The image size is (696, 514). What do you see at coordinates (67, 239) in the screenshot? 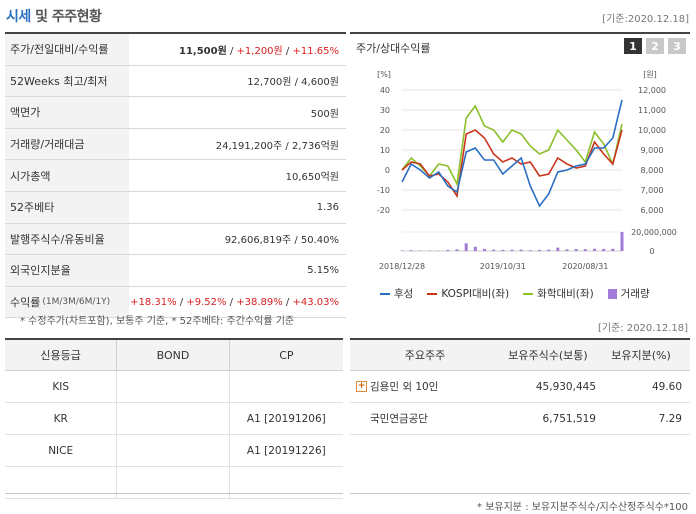
I see `row-label: 발행주식수/유동비율` at bounding box center [67, 239].